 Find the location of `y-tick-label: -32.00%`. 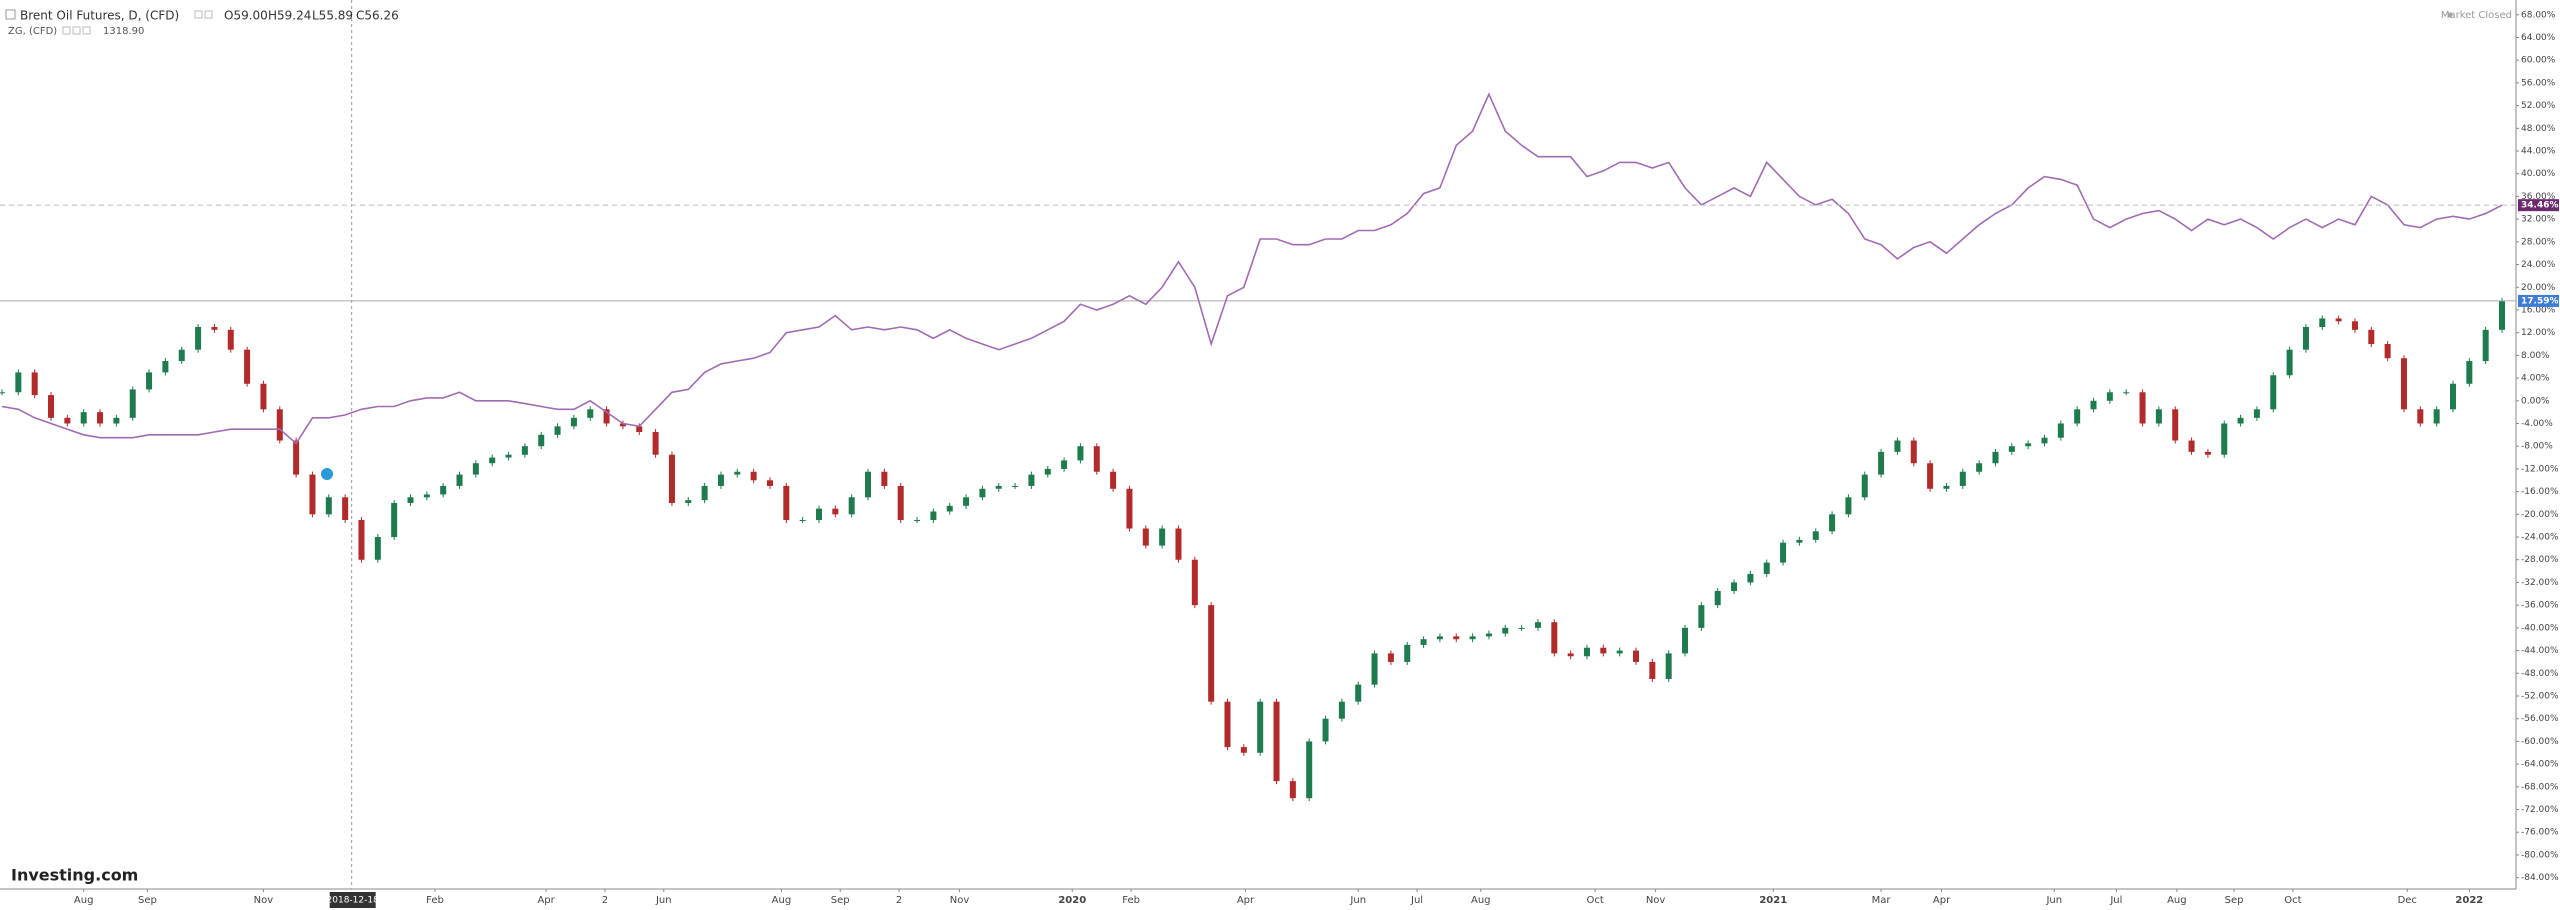

y-tick-label: -32.00% is located at coordinates (2540, 583).